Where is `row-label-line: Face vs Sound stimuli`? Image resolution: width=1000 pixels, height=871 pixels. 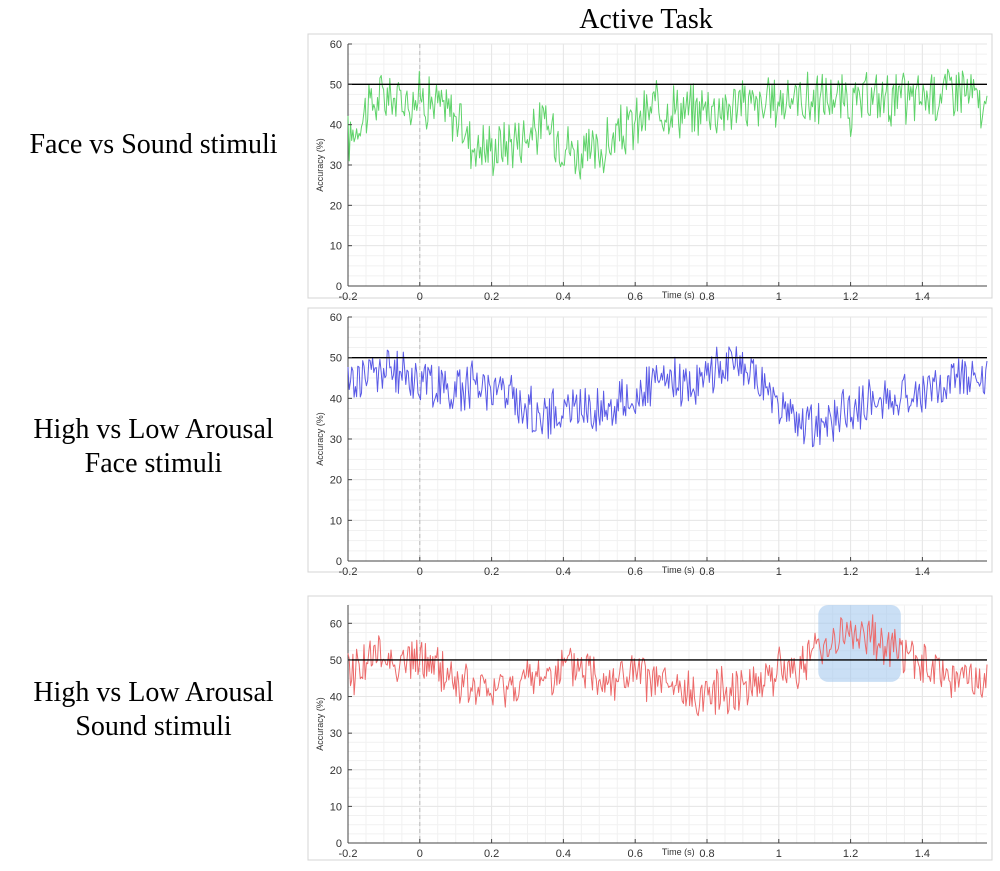
row-label-line: Face vs Sound stimuli is located at coordinates (153, 144).